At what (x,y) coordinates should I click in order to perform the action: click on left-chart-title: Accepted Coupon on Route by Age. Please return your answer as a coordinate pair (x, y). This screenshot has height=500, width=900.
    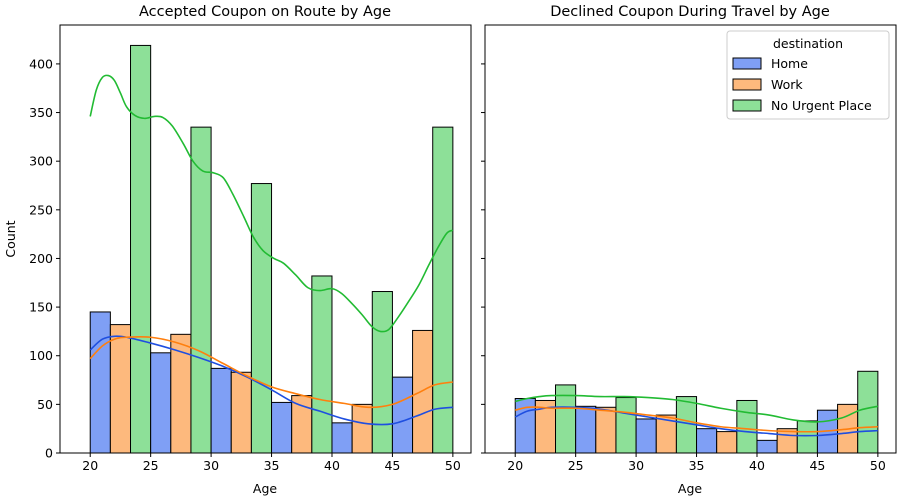
    Looking at the image, I should click on (265, 12).